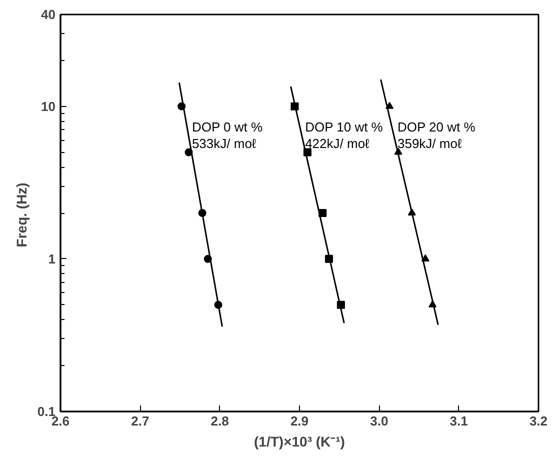 The width and height of the screenshot is (552, 461). Describe the element at coordinates (48, 106) in the screenshot. I see `y-tick-label: 10` at that location.